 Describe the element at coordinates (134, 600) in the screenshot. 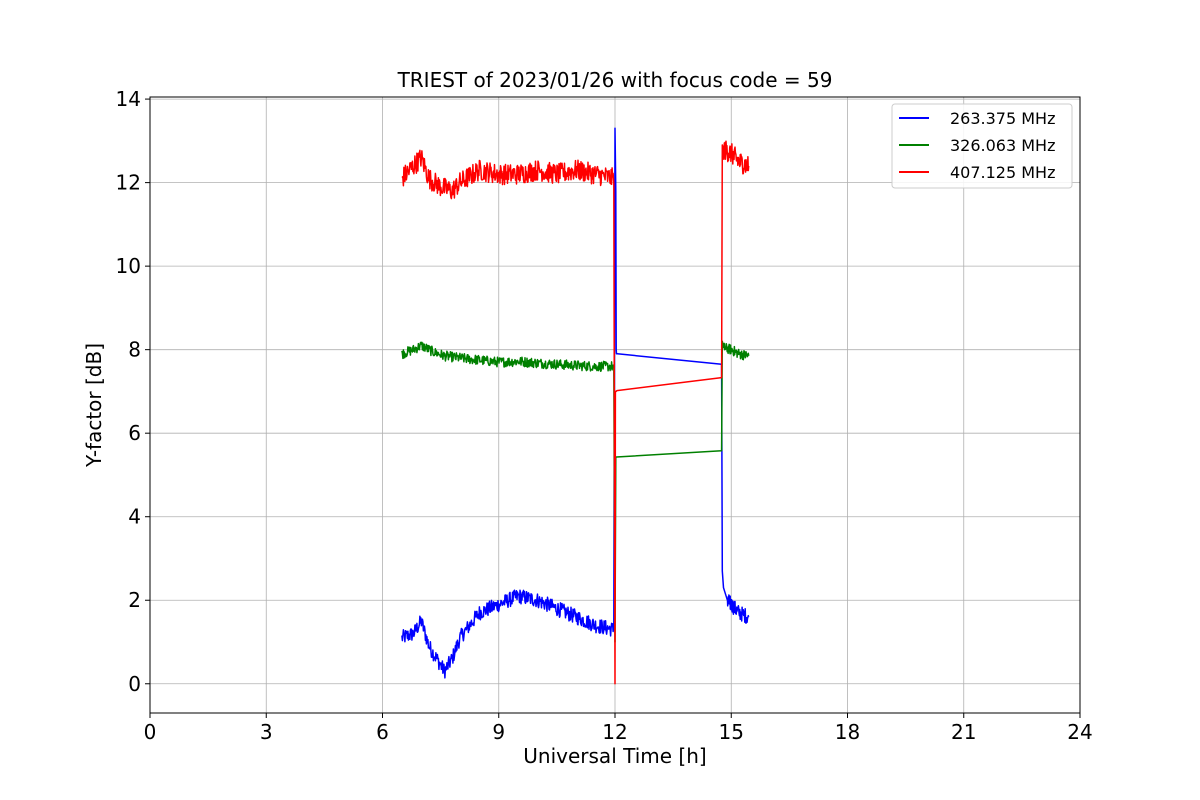

I see `y-tick-label: 2` at that location.